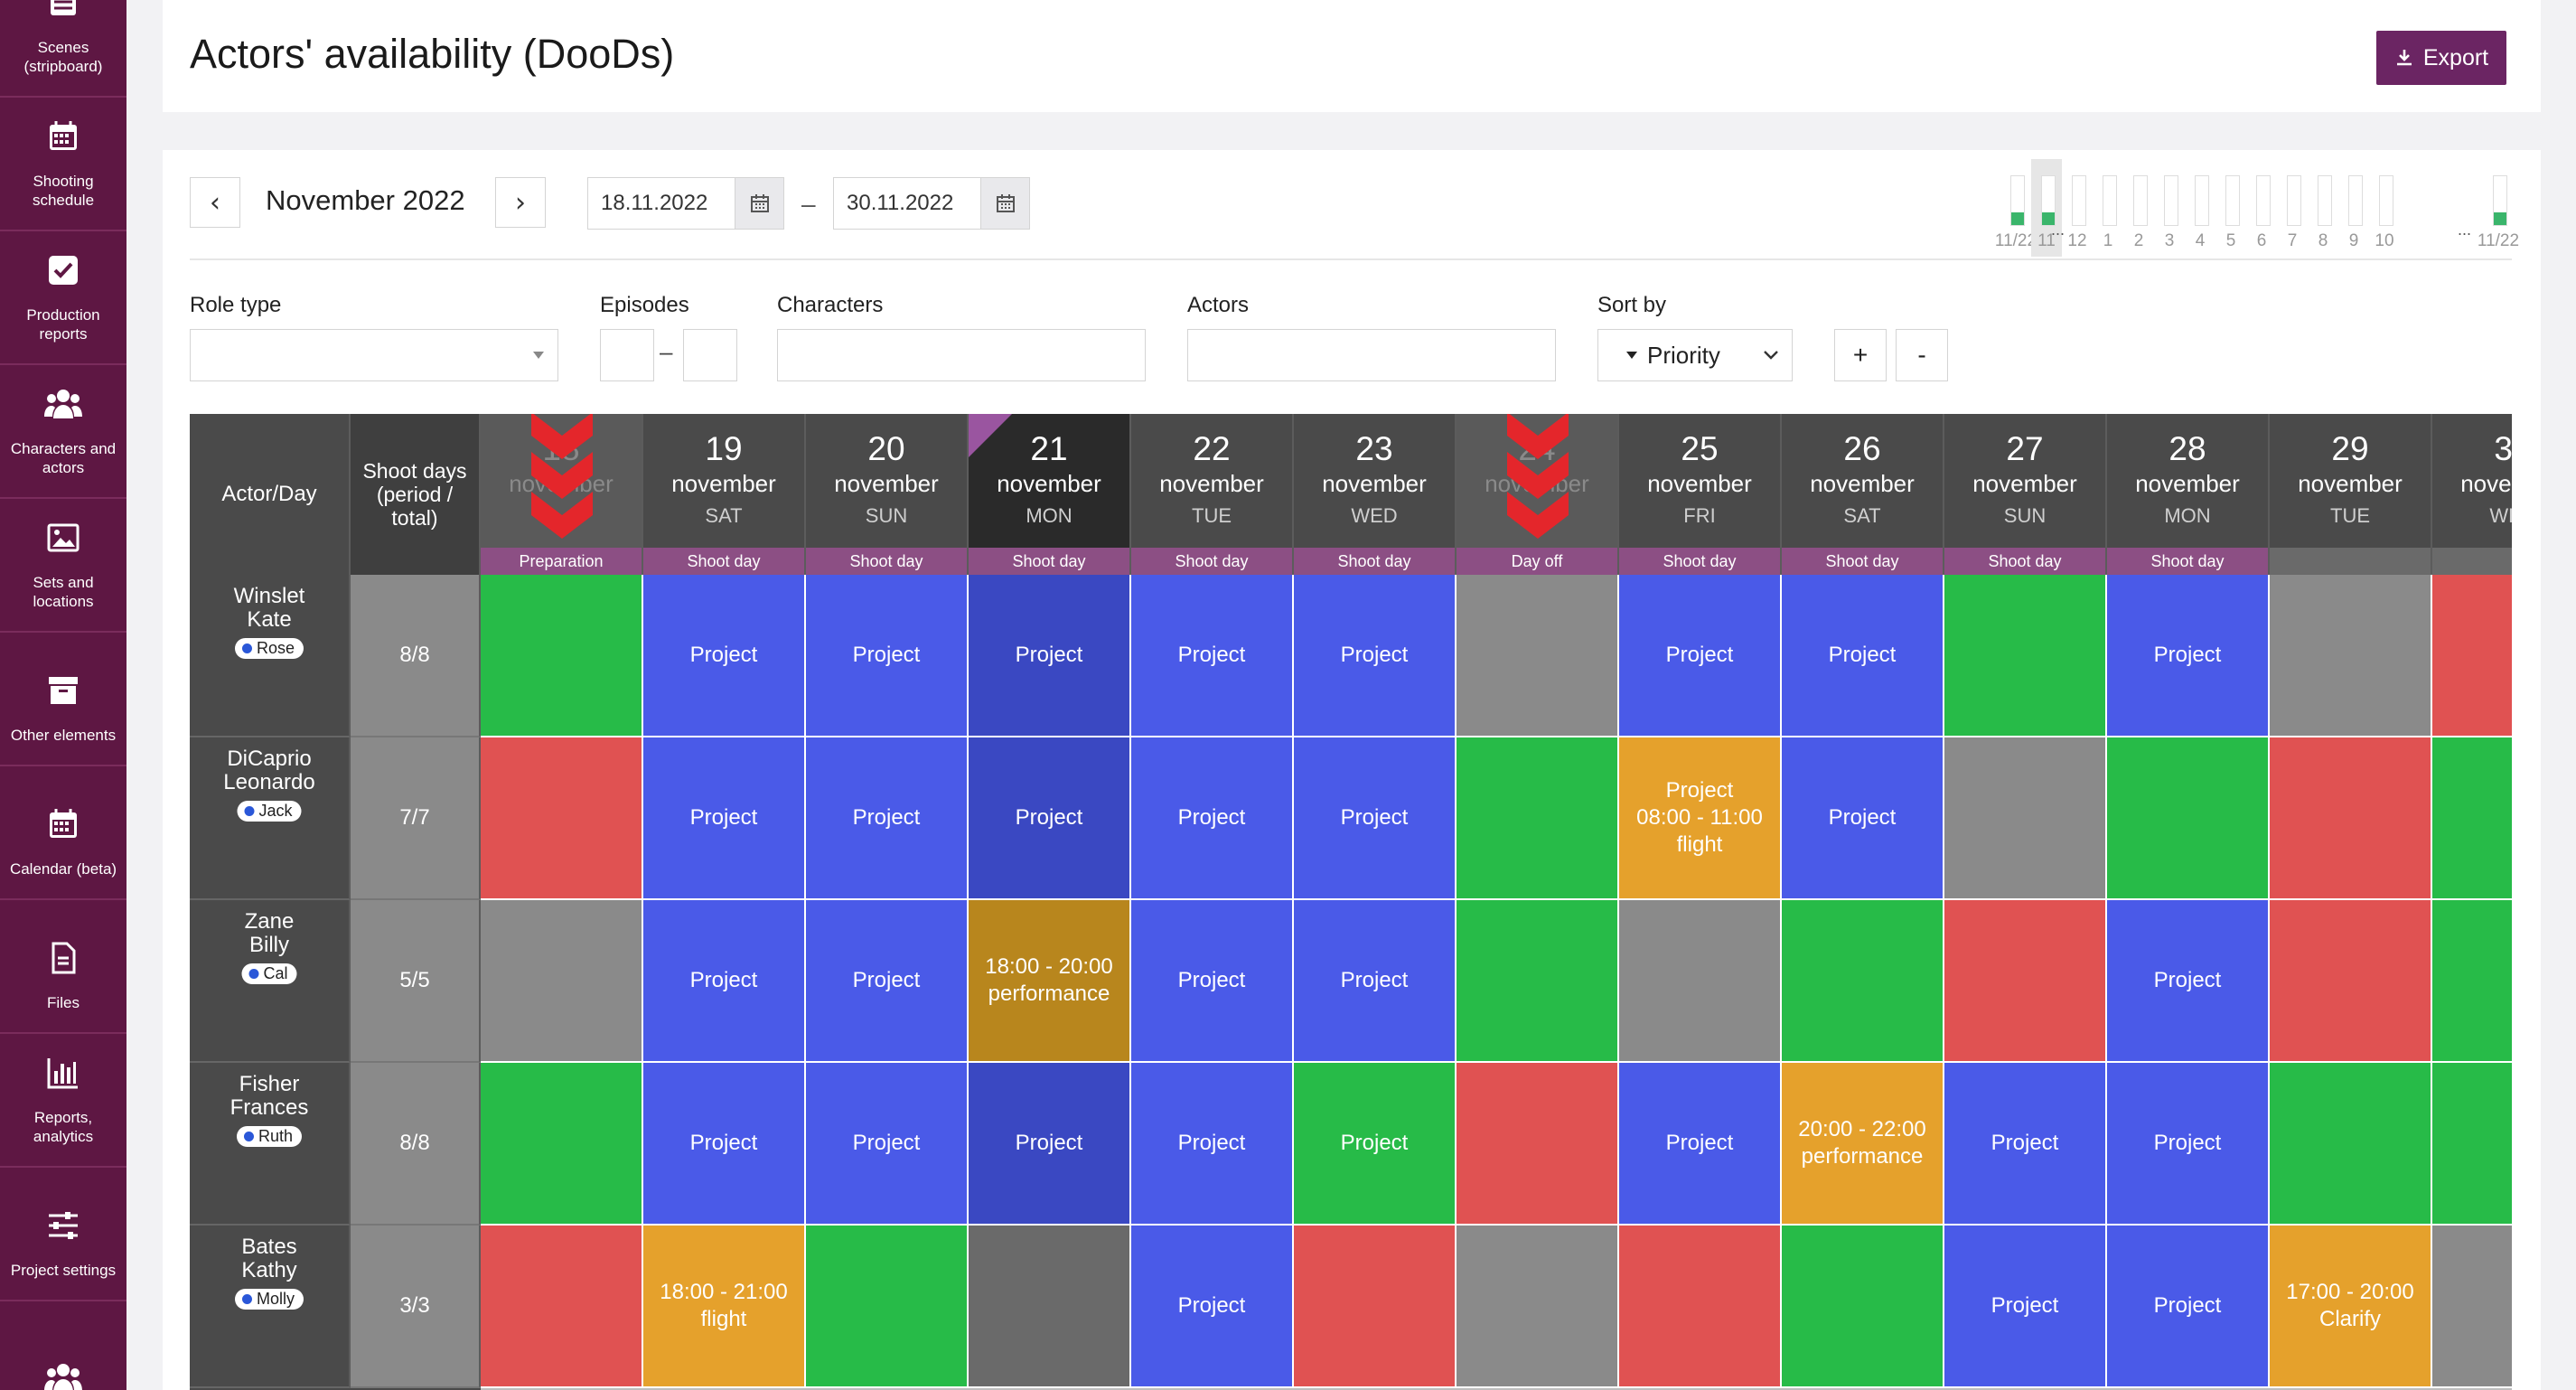  I want to click on timeline-month: 5, so click(2230, 208).